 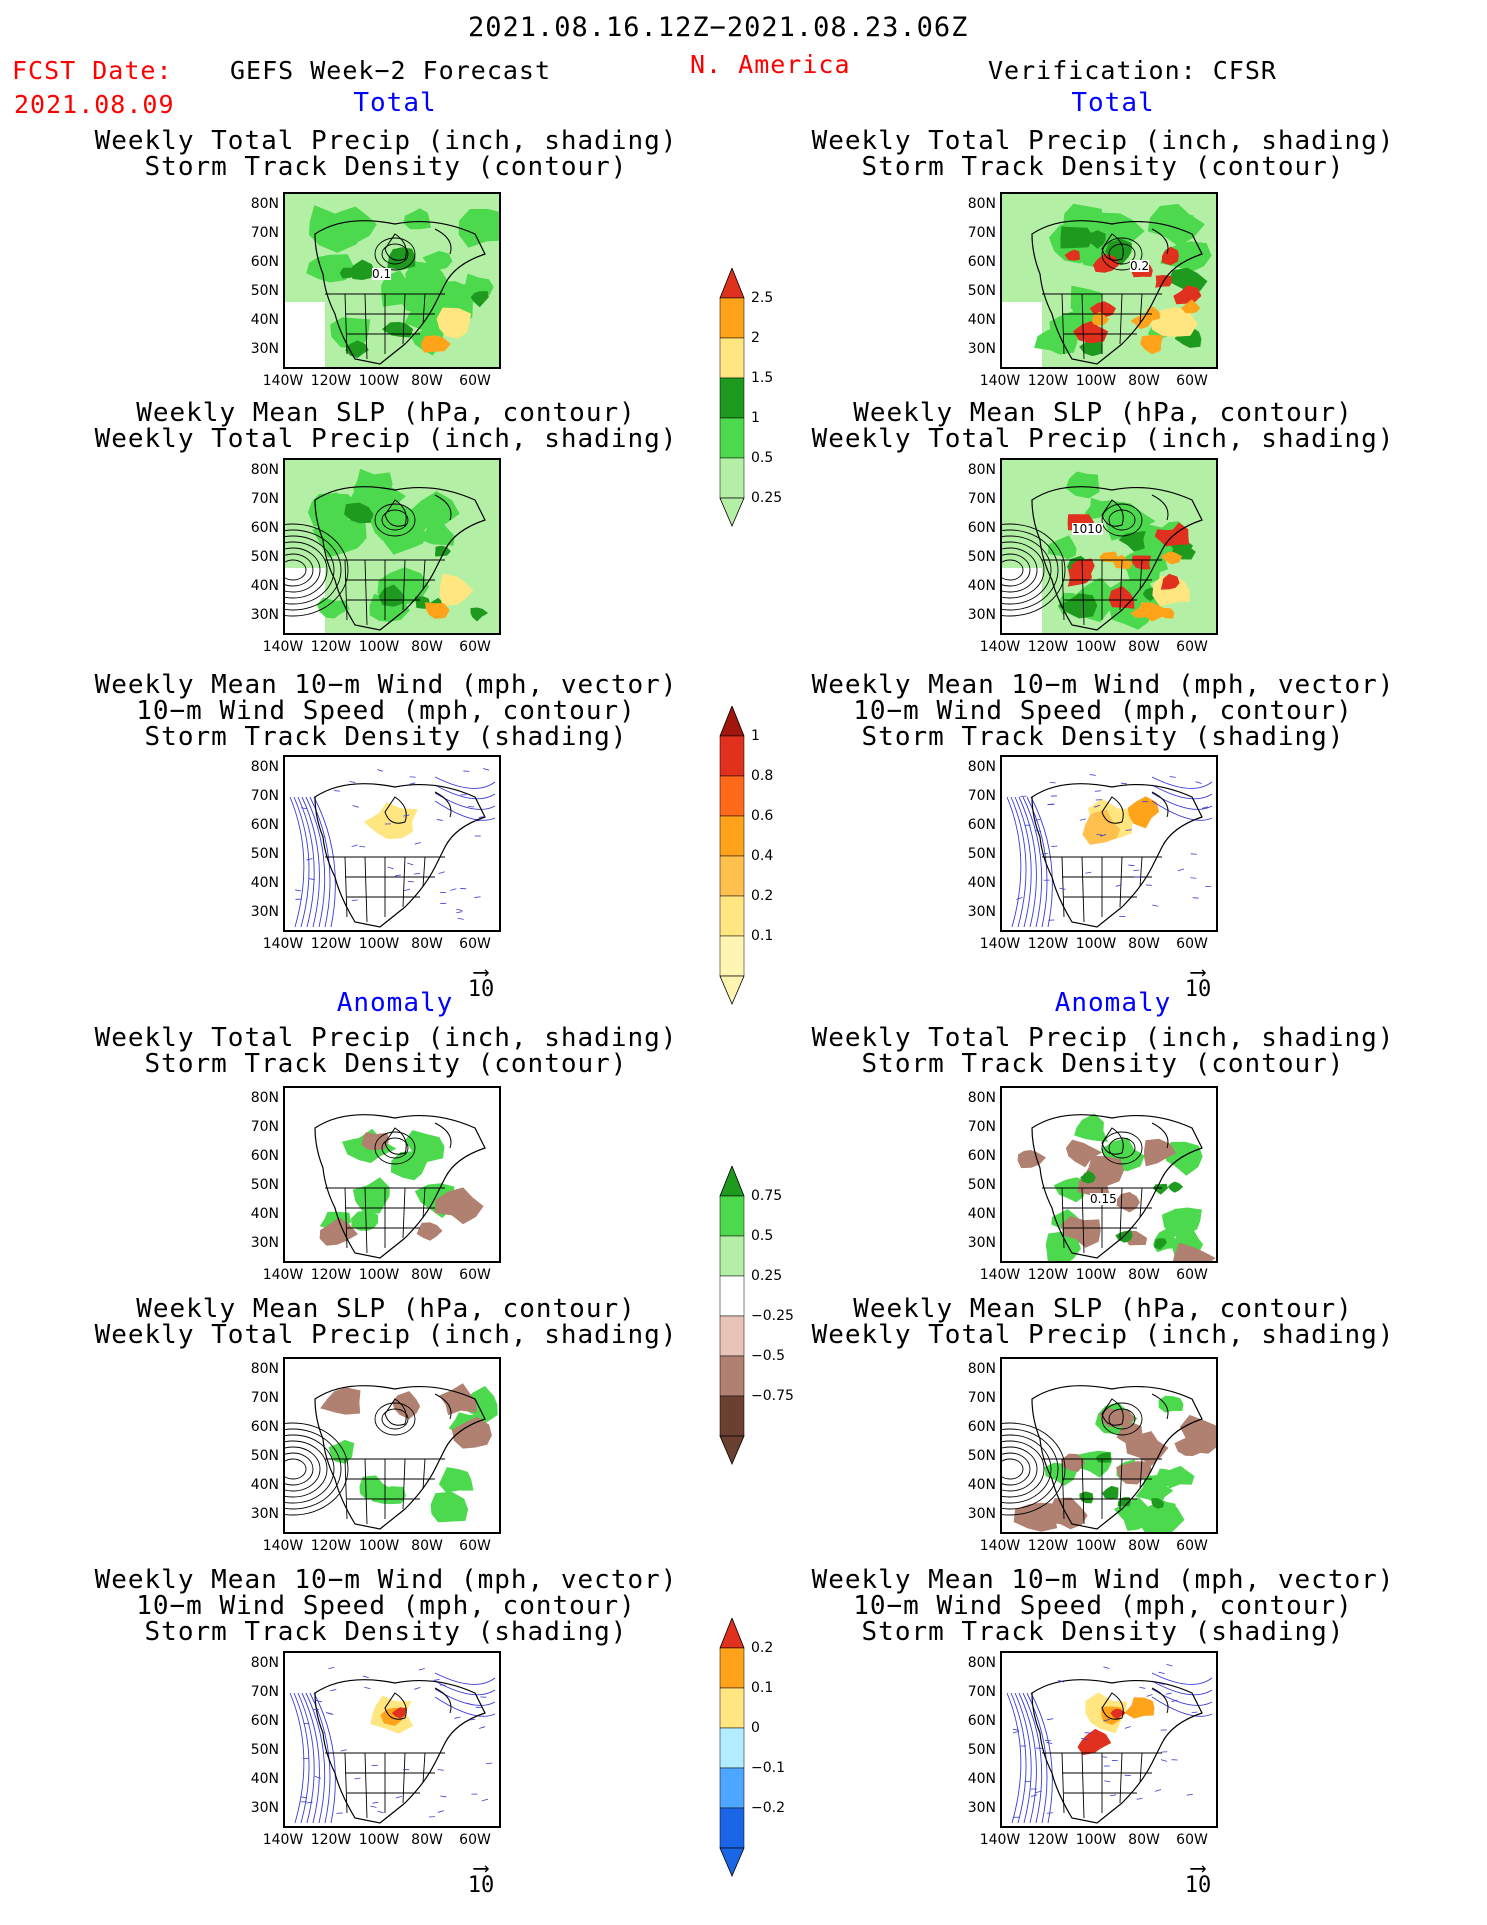 I want to click on colorbar-label: 0.6, so click(x=762, y=816).